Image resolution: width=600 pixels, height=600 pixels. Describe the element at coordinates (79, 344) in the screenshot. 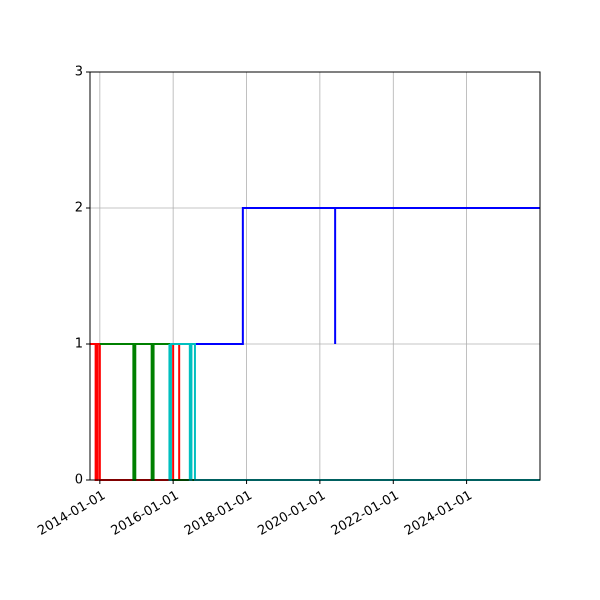

I see `y-tick-label: 1` at that location.